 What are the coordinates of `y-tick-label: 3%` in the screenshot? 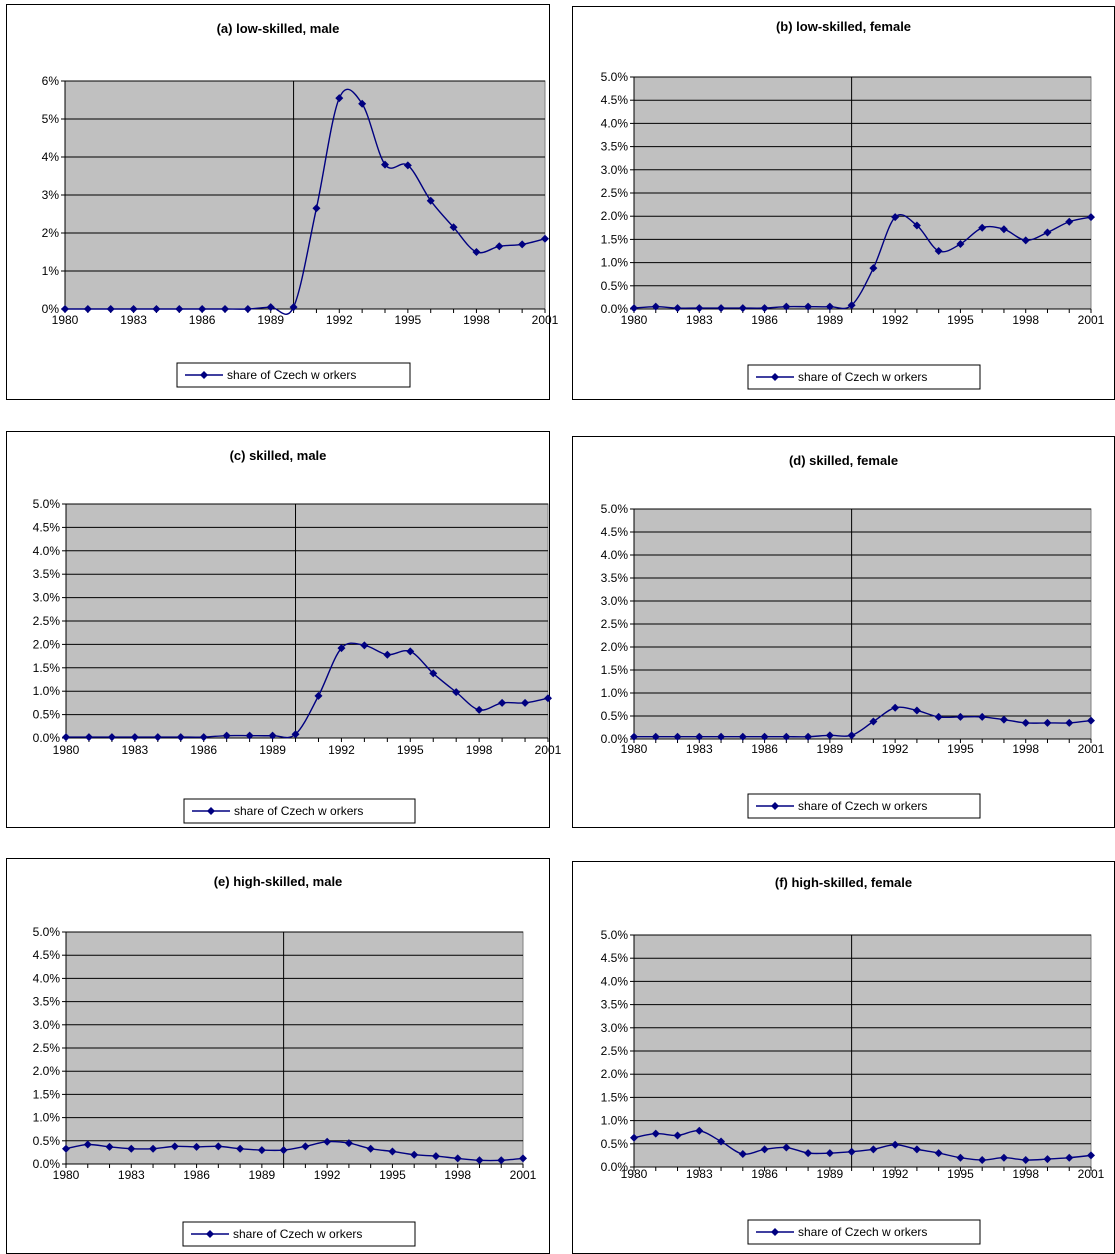 It's located at (51, 195).